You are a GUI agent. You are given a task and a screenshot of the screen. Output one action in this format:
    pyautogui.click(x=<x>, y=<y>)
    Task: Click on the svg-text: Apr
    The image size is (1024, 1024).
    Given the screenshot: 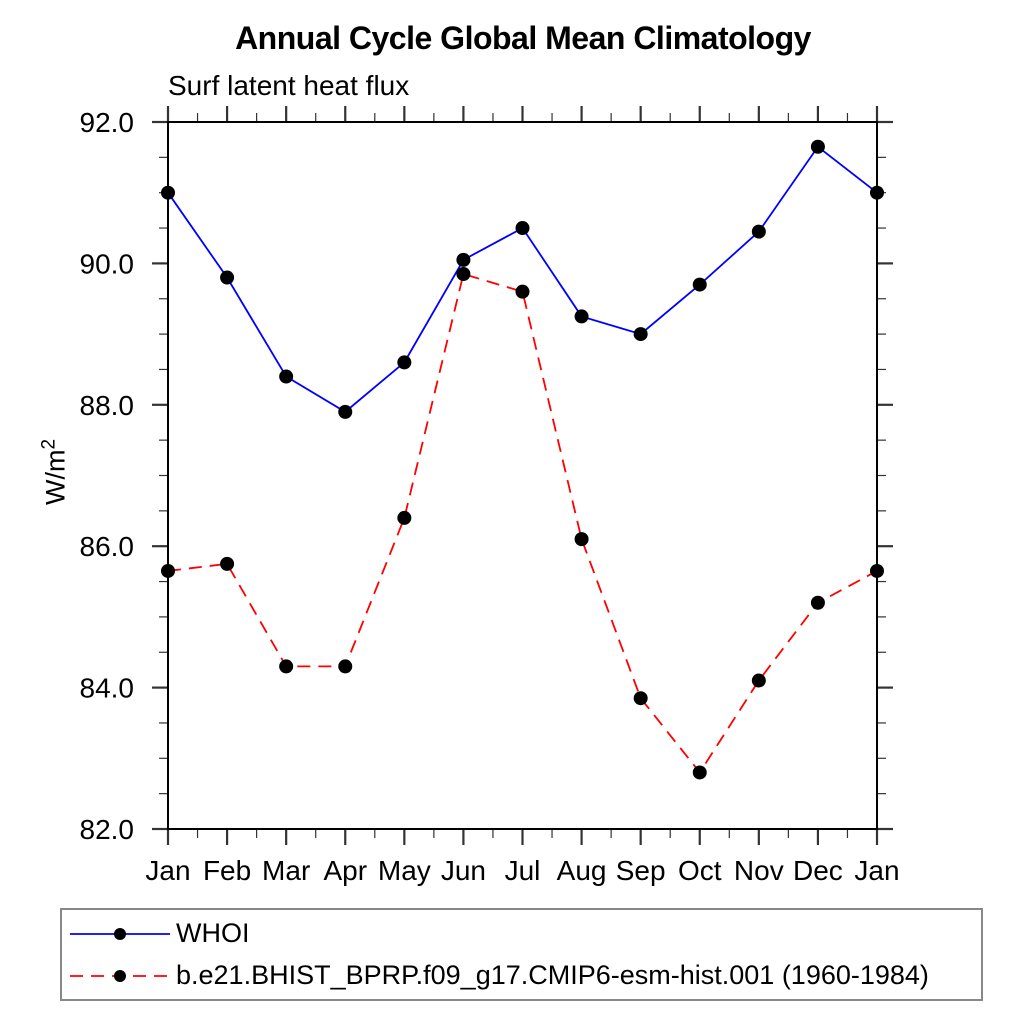 What is the action you would take?
    pyautogui.click(x=345, y=870)
    